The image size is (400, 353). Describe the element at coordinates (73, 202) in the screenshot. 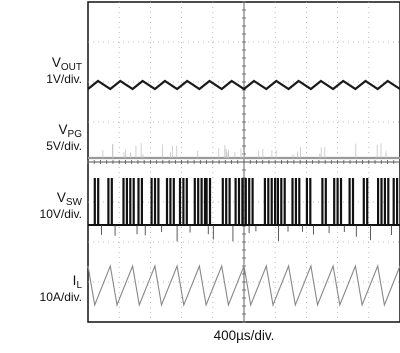

I see `vsw-subscript: SW` at that location.